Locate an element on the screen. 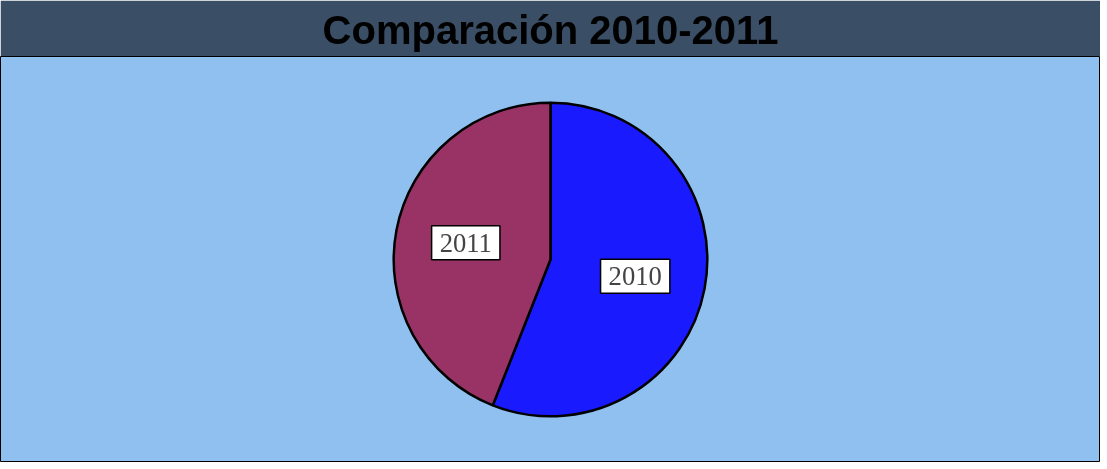  chart-title: Comparación 2010-2011 is located at coordinates (550, 29).